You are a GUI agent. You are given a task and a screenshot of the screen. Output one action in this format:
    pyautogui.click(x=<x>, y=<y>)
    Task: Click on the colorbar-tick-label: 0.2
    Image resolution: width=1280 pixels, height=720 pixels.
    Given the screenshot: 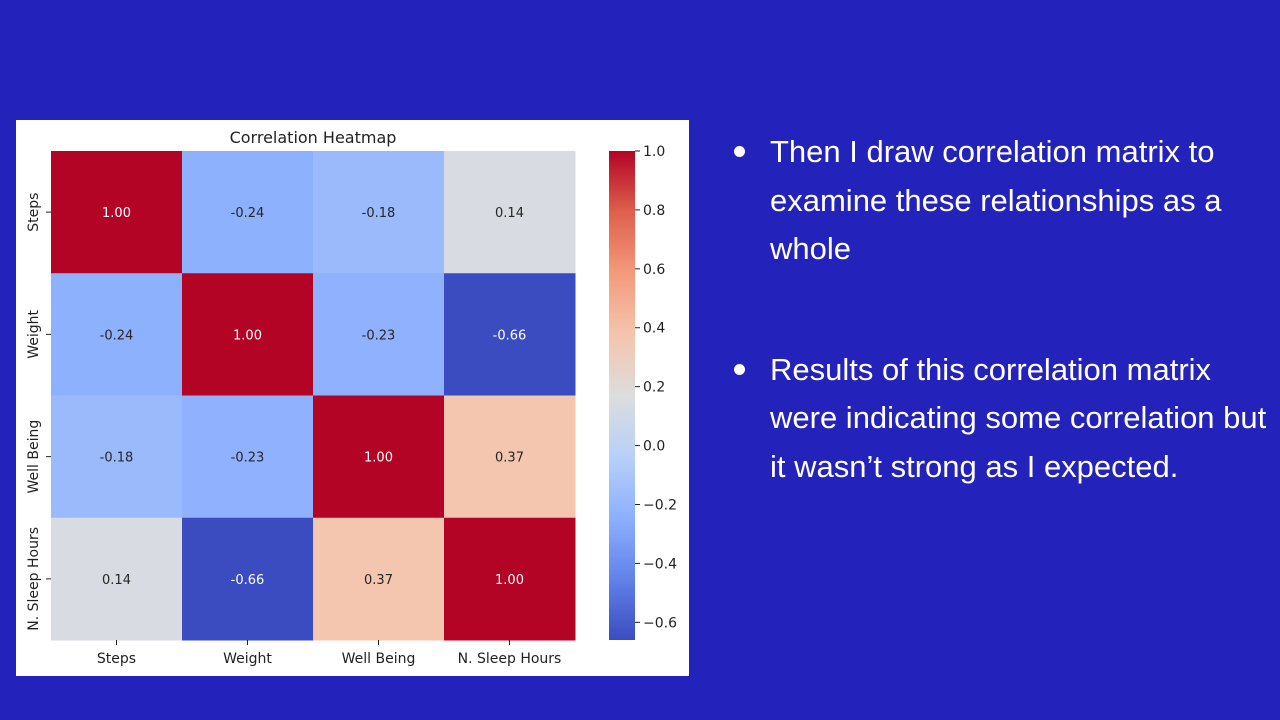 What is the action you would take?
    pyautogui.click(x=654, y=388)
    